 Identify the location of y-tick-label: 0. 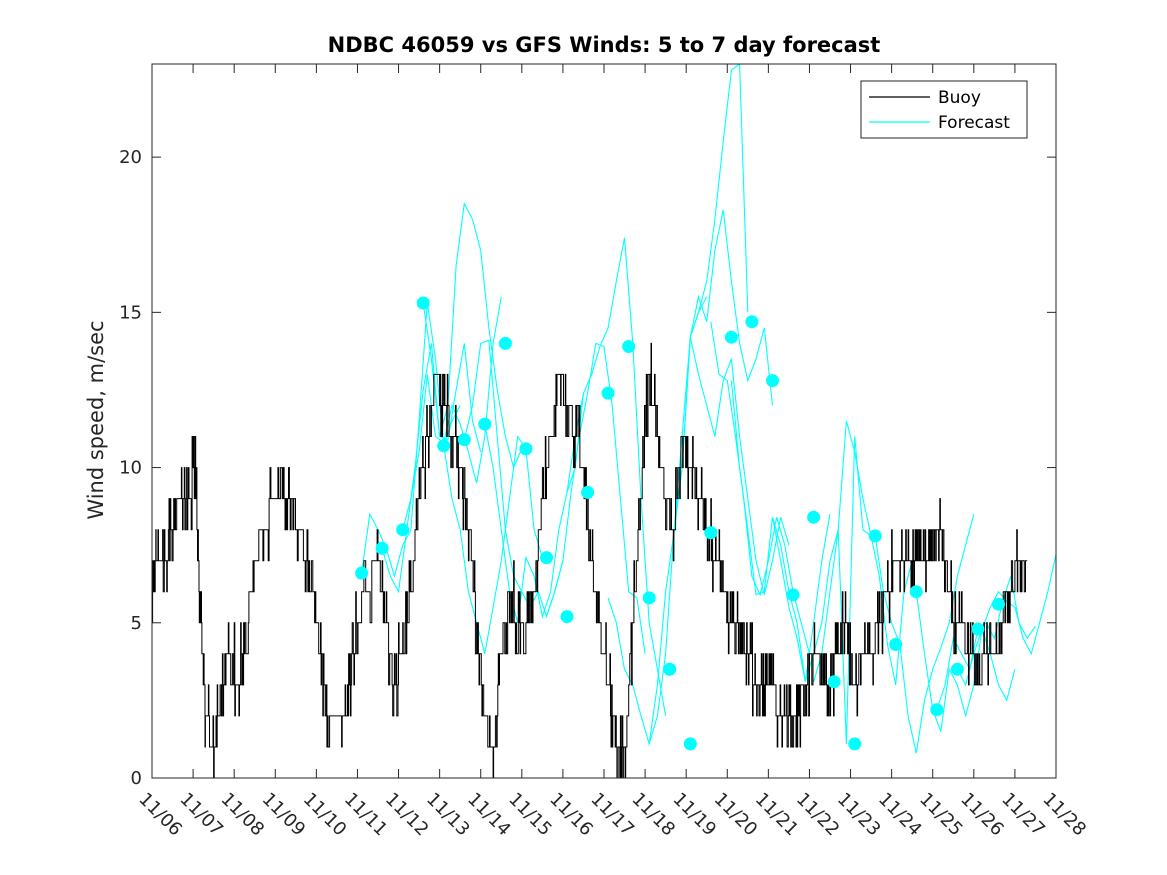
(136, 778).